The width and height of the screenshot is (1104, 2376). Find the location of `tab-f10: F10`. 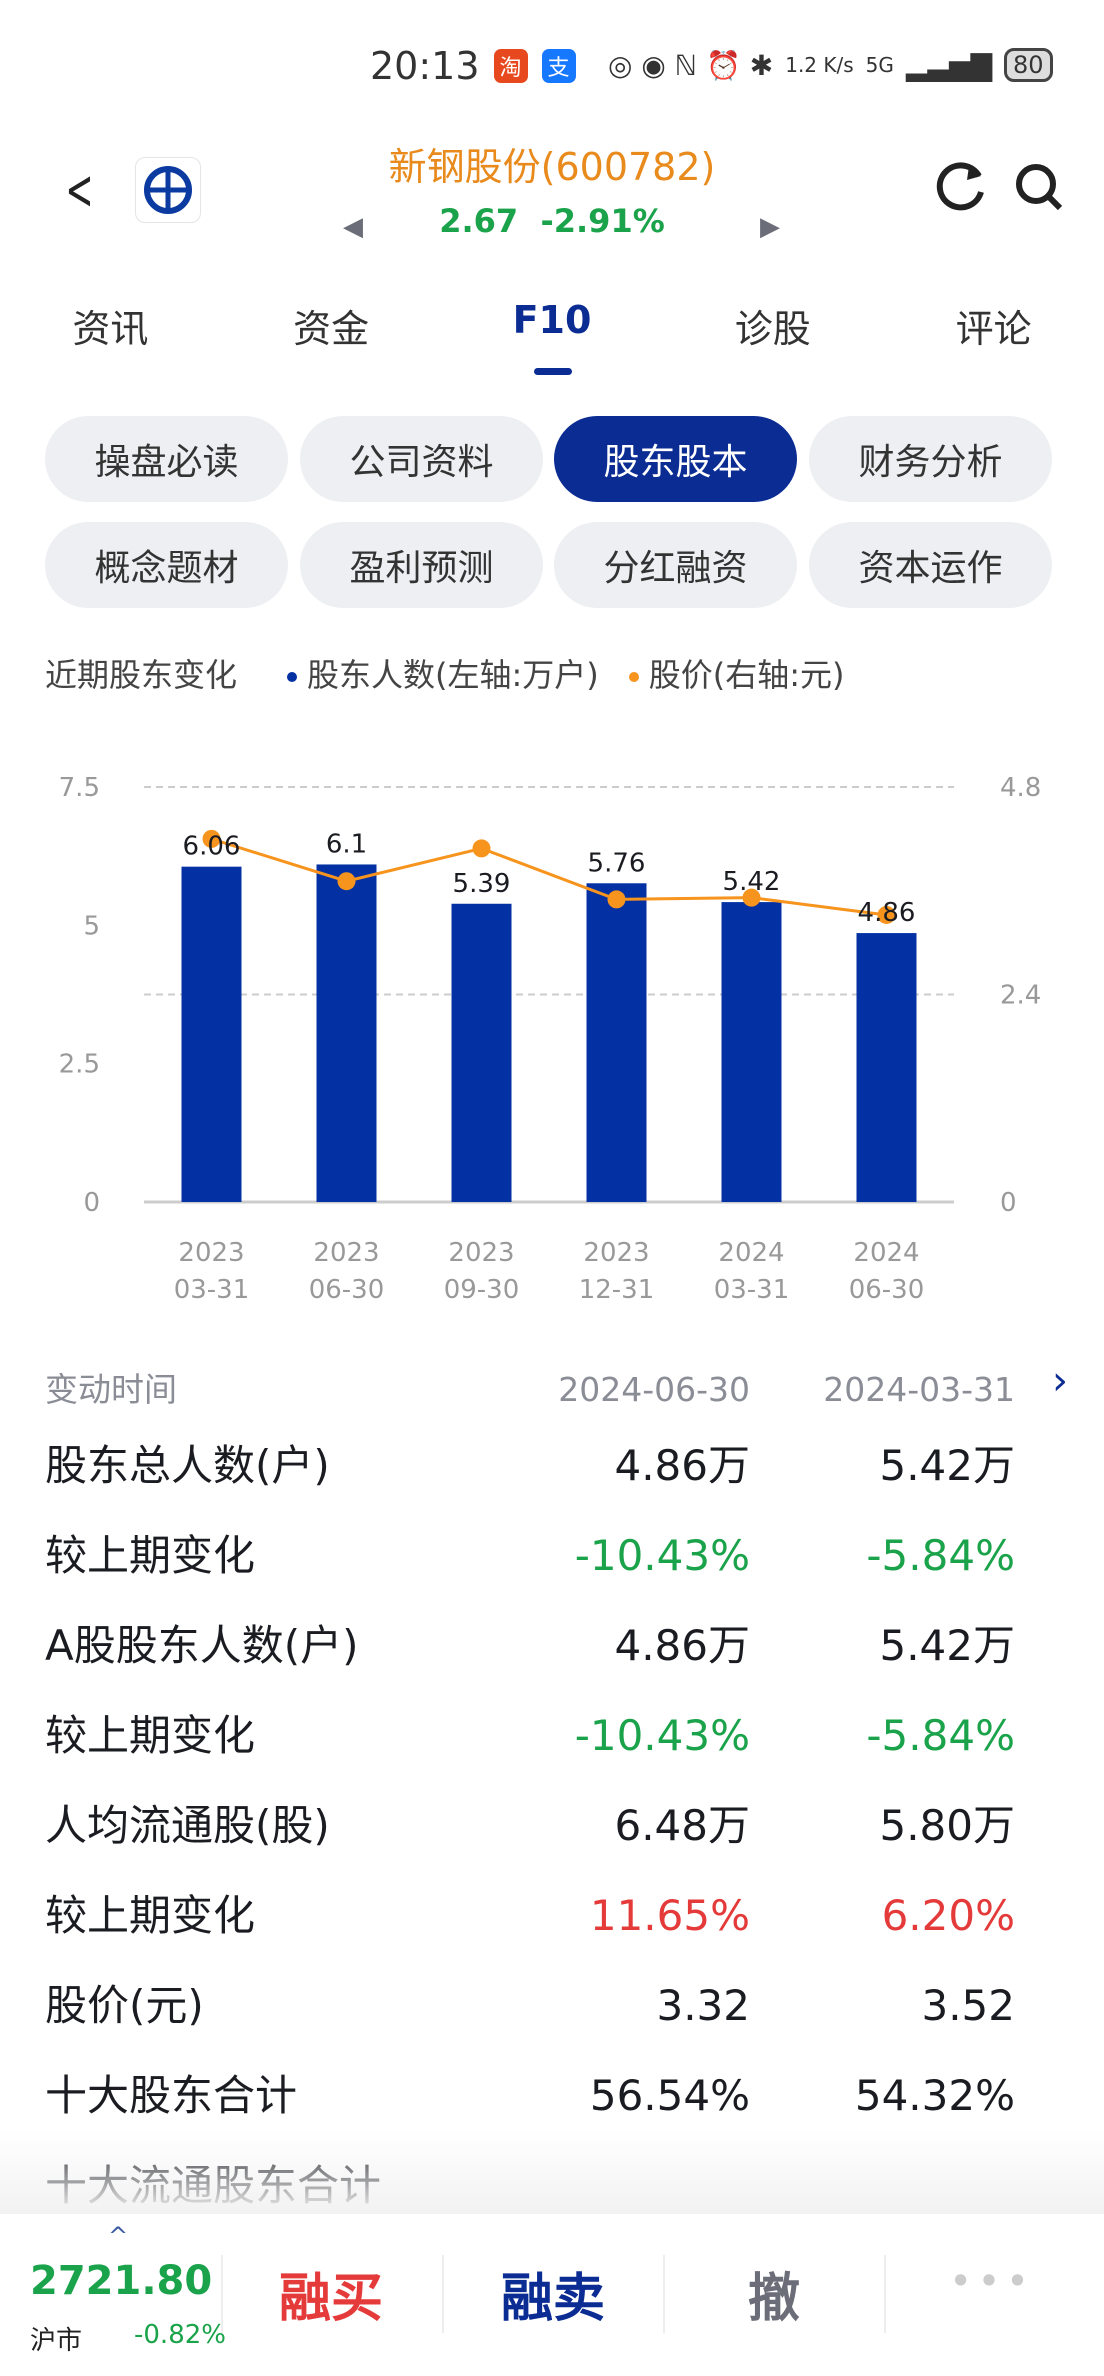

tab-f10: F10 is located at coordinates (552, 336).